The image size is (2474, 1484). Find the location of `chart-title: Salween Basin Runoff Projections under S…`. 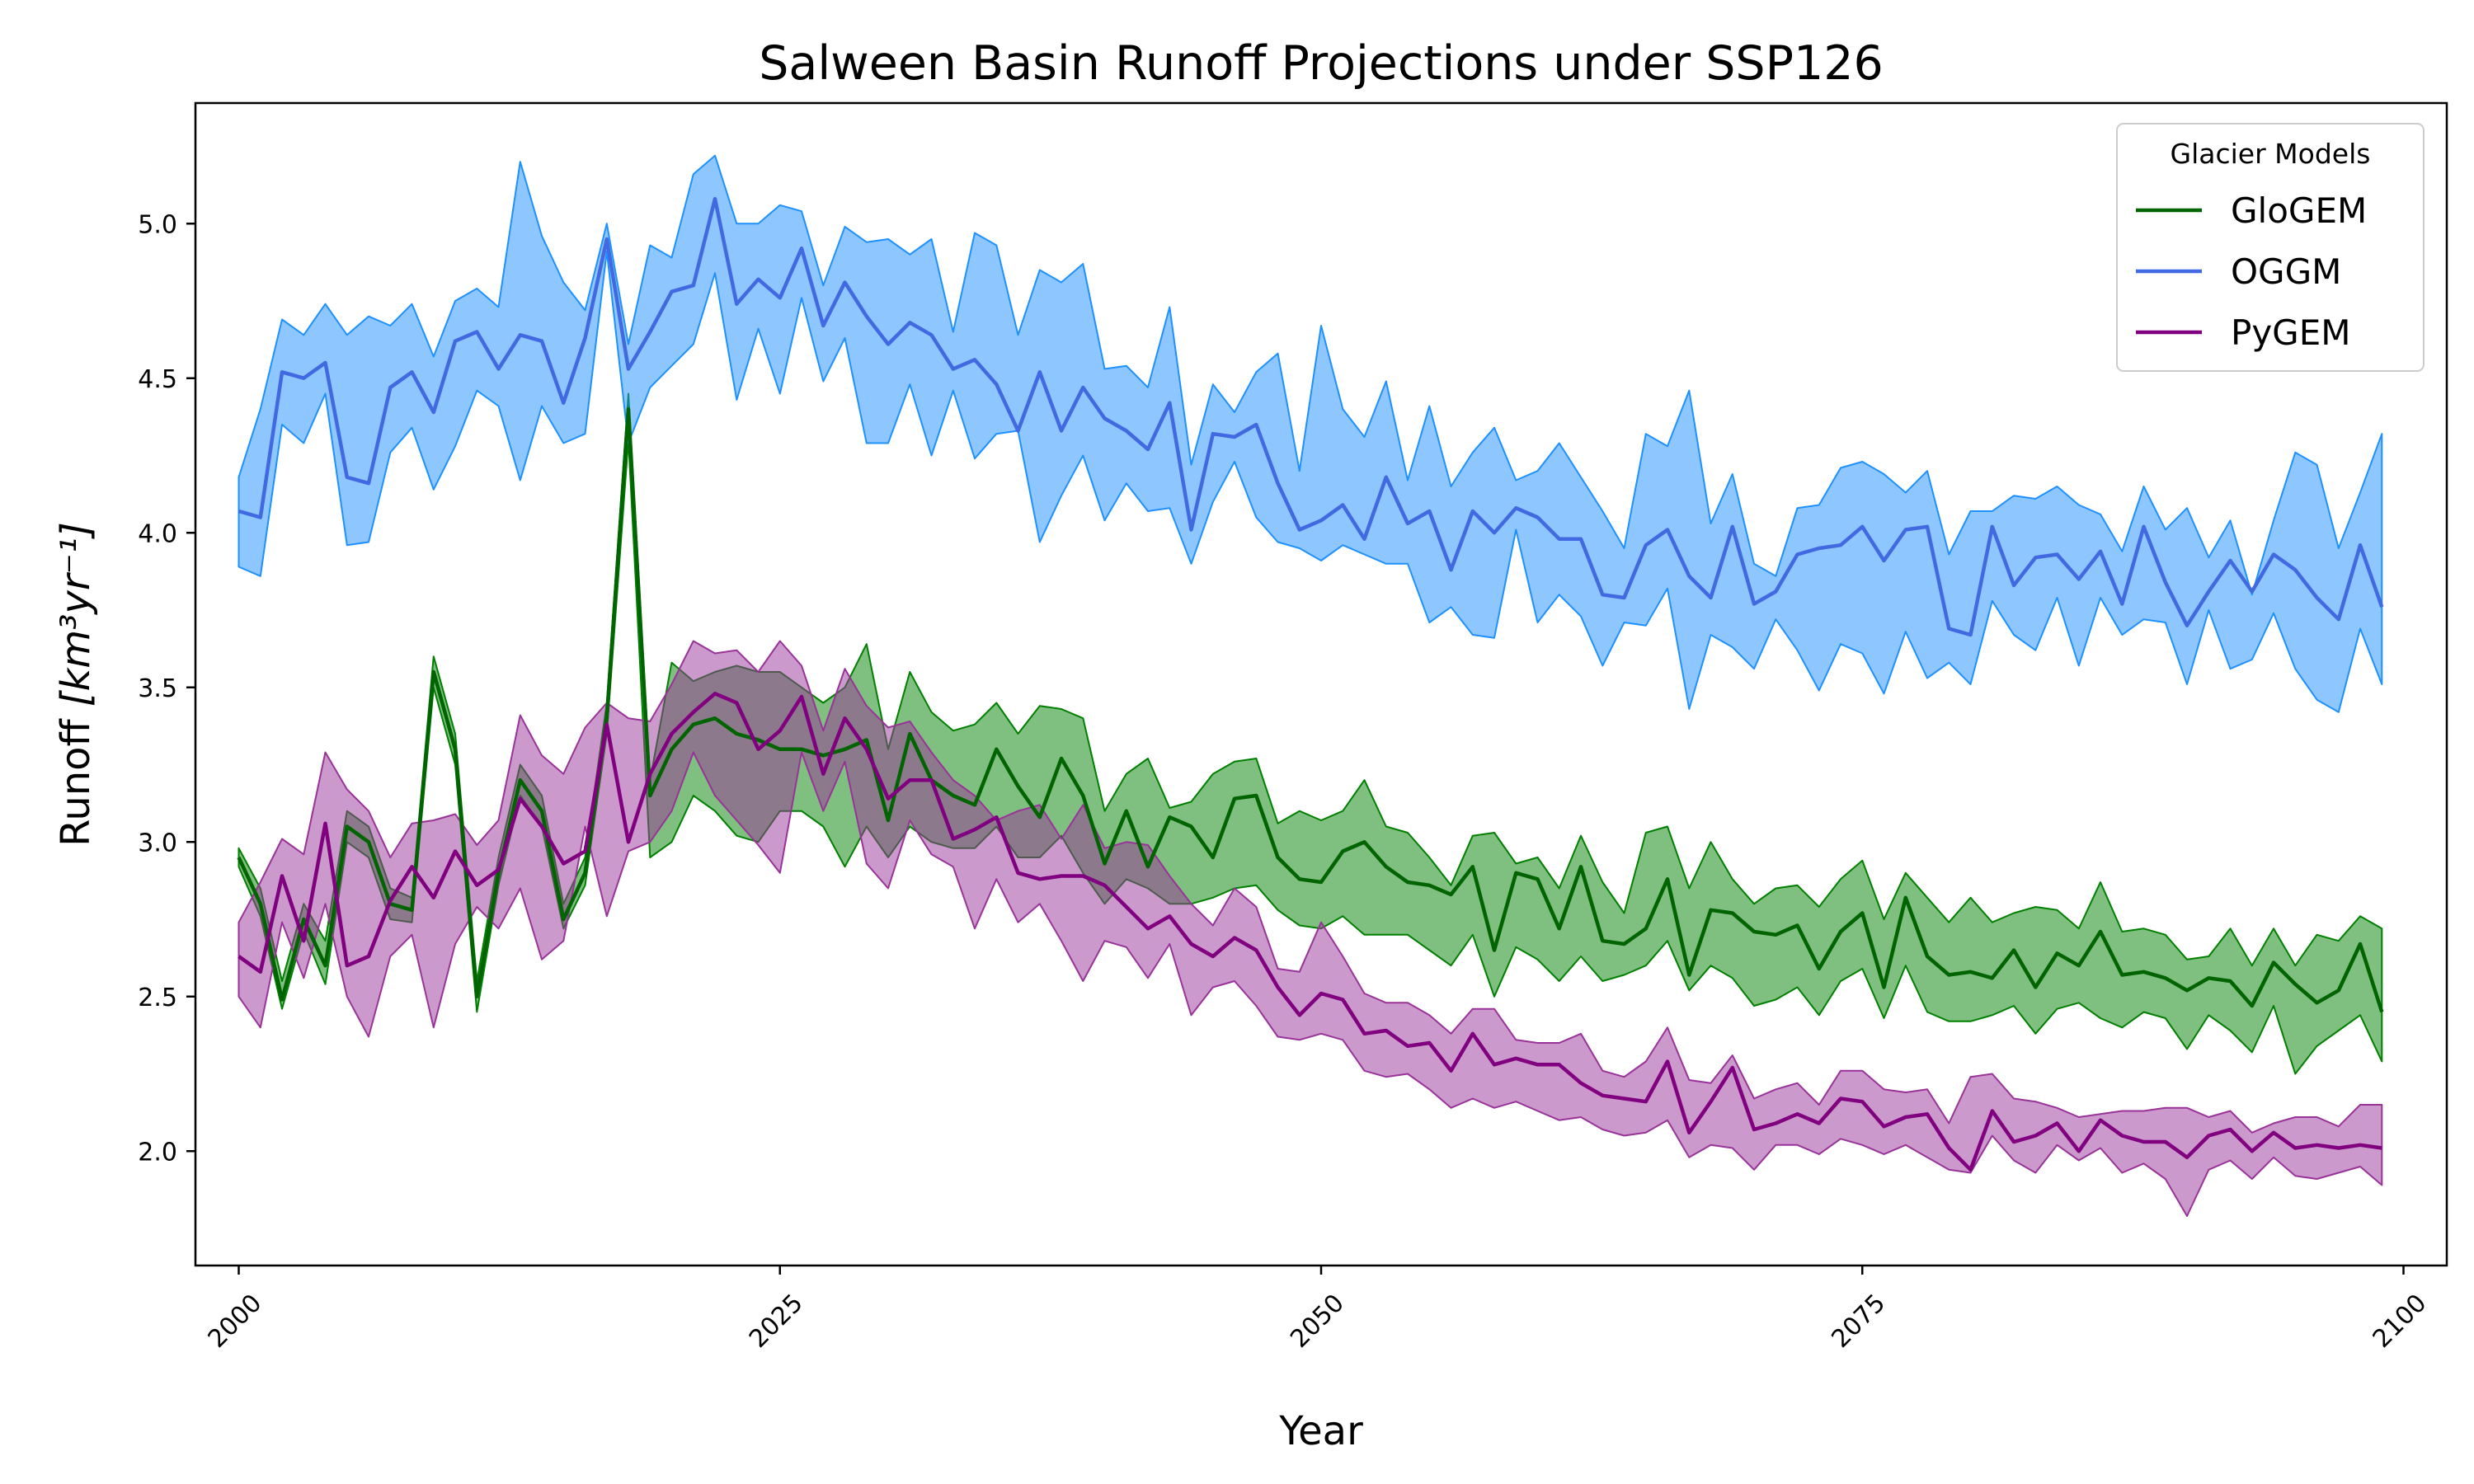

chart-title: Salween Basin Runoff Projections under S… is located at coordinates (1321, 63).